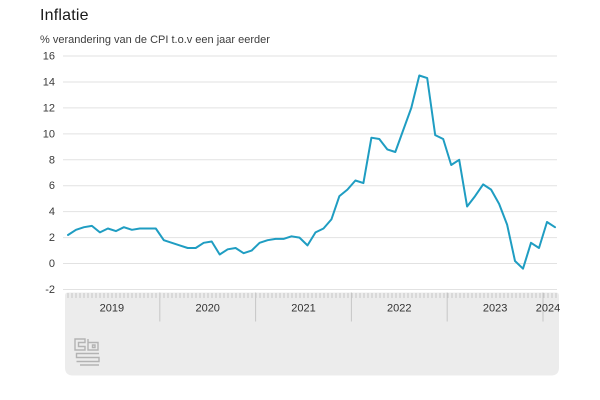 This screenshot has width=600, height=400. I want to click on cbs-logo-b, so click(93, 345).